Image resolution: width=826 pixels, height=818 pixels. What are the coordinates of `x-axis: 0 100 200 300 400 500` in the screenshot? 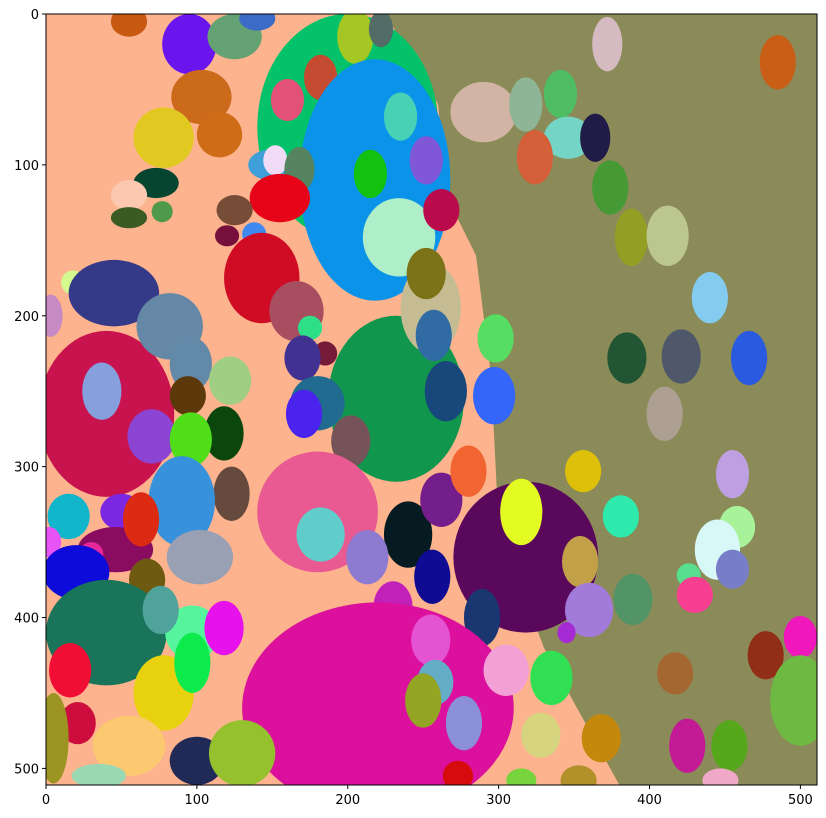 It's located at (427, 796).